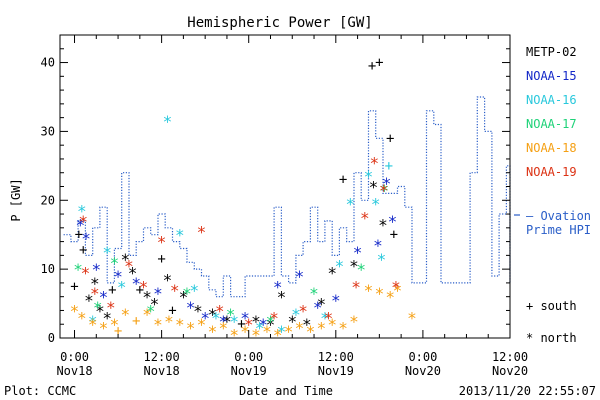  What do you see at coordinates (551, 338) in the screenshot?
I see `north-marker-legend: * north` at bounding box center [551, 338].